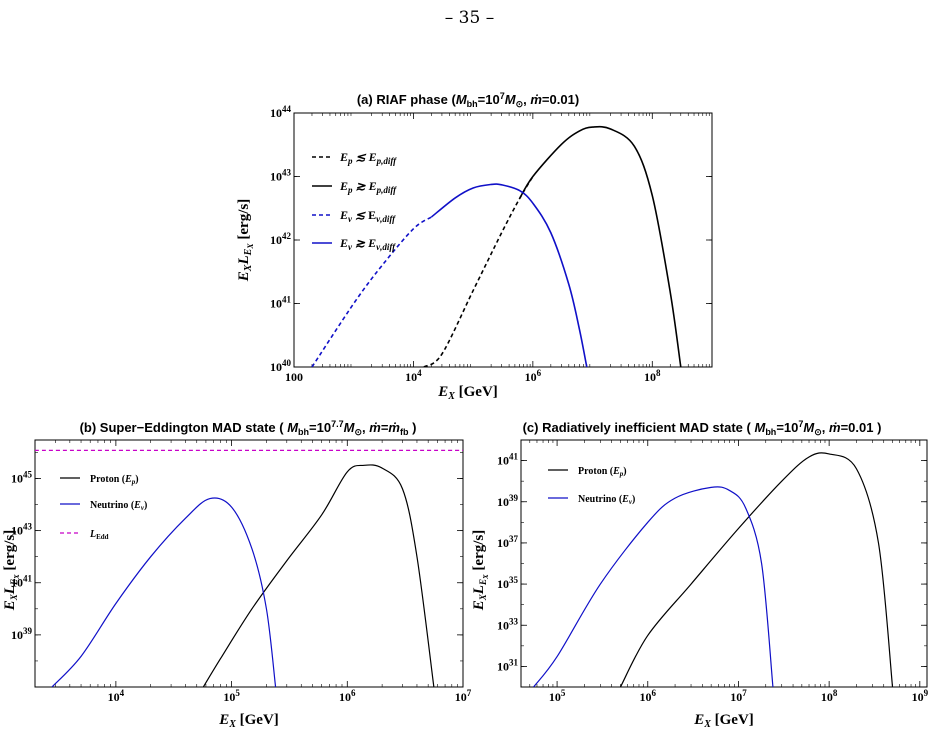 The image size is (939, 737). Describe the element at coordinates (118, 506) in the screenshot. I see `legend-b-label-2: Neutrino (Eν)` at that location.